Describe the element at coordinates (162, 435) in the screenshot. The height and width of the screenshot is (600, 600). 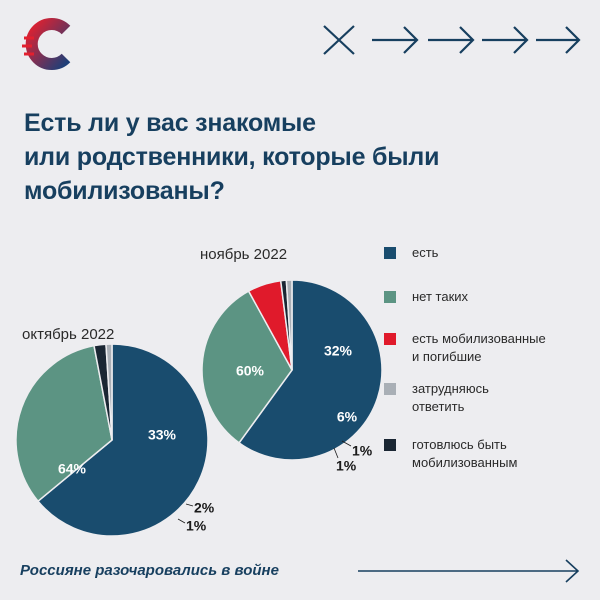
I see `data-label-no: 33%` at that location.